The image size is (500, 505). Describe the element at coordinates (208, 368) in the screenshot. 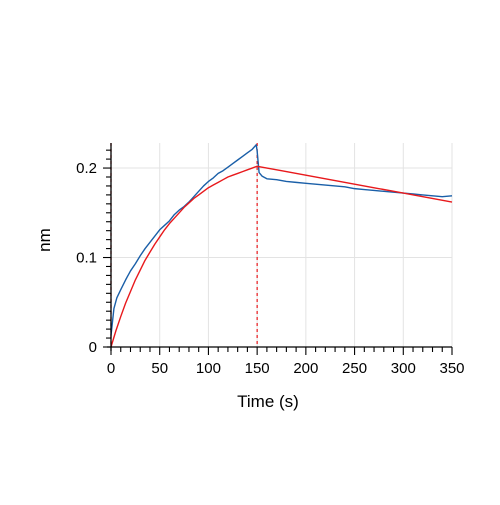

I see `x-tick-label: 100` at that location.